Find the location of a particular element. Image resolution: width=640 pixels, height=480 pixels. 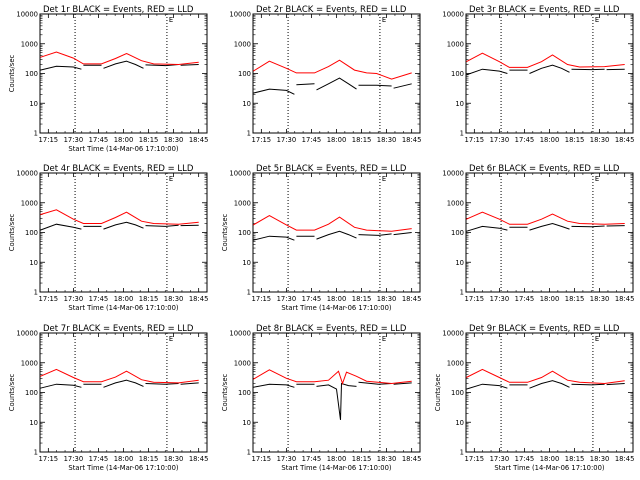

plot-title: Det 7r BLACK = Events, RED = LLD is located at coordinates (118, 329).